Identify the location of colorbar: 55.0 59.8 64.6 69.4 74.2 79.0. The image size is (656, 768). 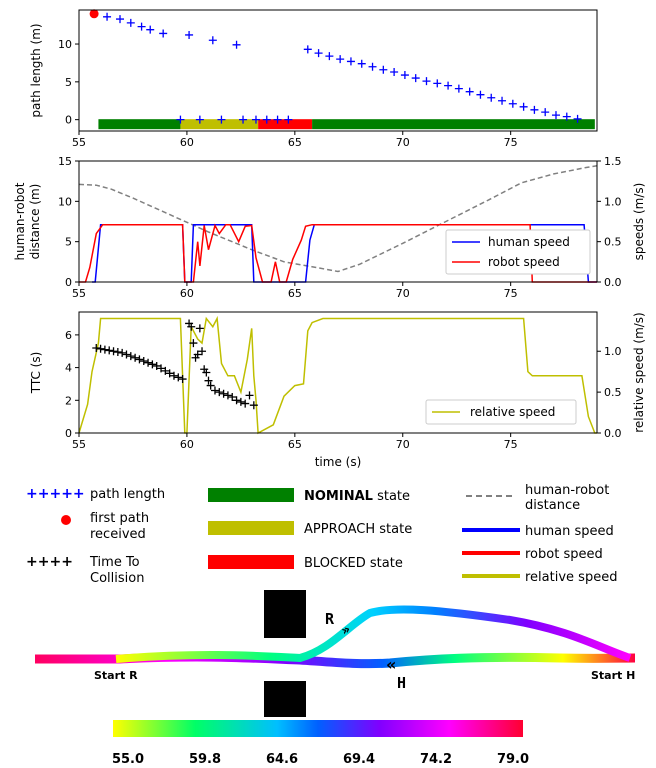
(320, 743).